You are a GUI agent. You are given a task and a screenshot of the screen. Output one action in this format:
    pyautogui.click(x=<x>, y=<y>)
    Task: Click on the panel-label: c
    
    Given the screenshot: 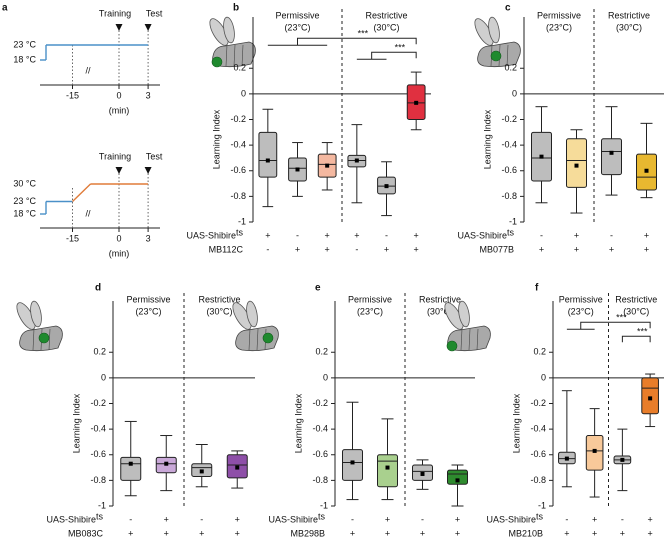 What is the action you would take?
    pyautogui.click(x=508, y=8)
    